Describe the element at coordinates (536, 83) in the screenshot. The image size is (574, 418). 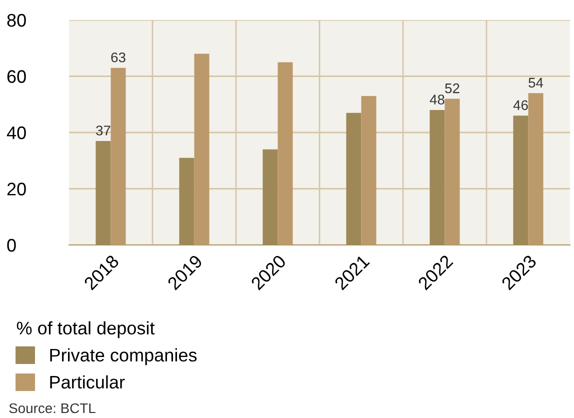
I see `data-label: 54` at that location.